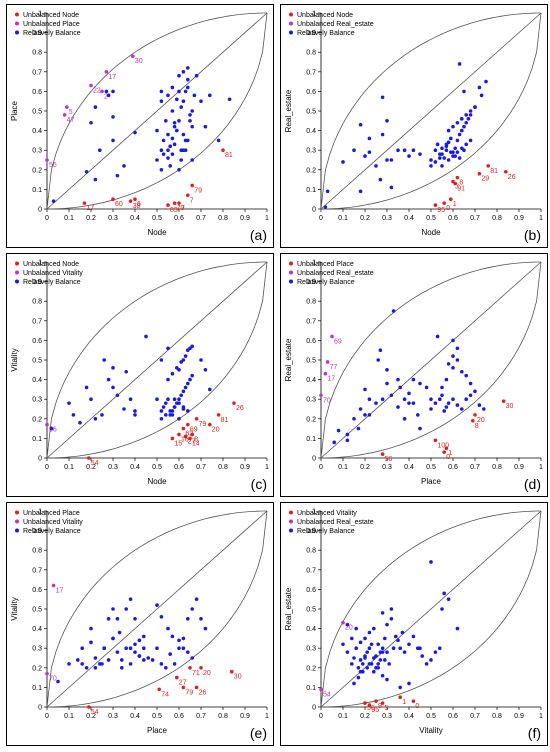 This screenshot has height=752, width=550. Describe the element at coordinates (137, 206) in the screenshot. I see `point-label: 38` at that location.